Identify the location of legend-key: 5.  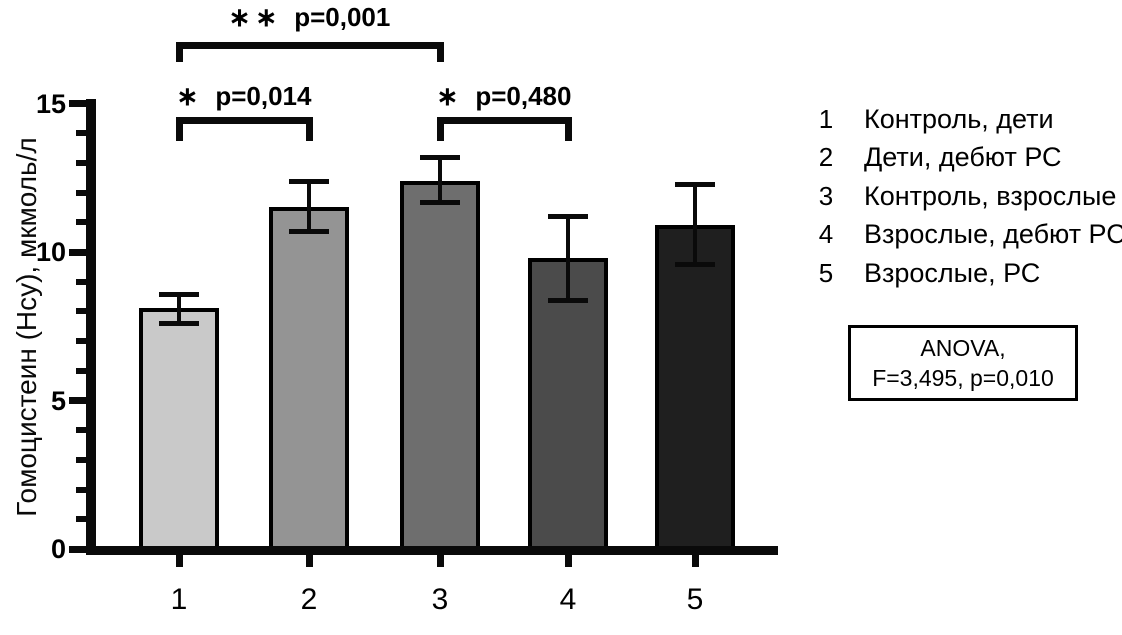
(826, 272).